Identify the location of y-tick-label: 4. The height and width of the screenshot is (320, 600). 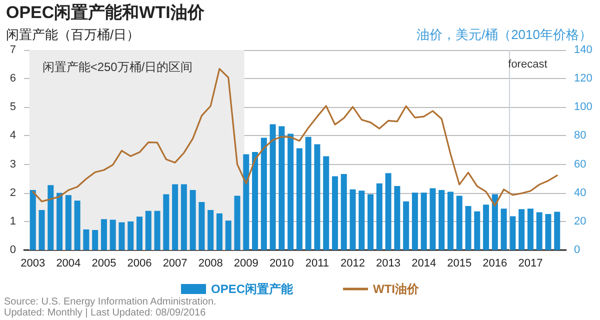
(13, 136).